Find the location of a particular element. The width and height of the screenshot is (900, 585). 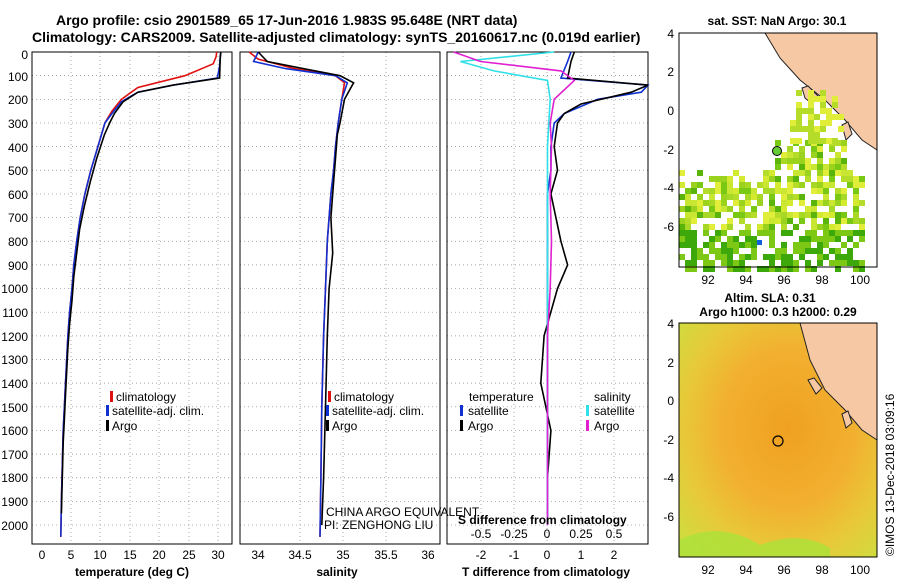

t-diff-tick: -1 is located at coordinates (514, 555).